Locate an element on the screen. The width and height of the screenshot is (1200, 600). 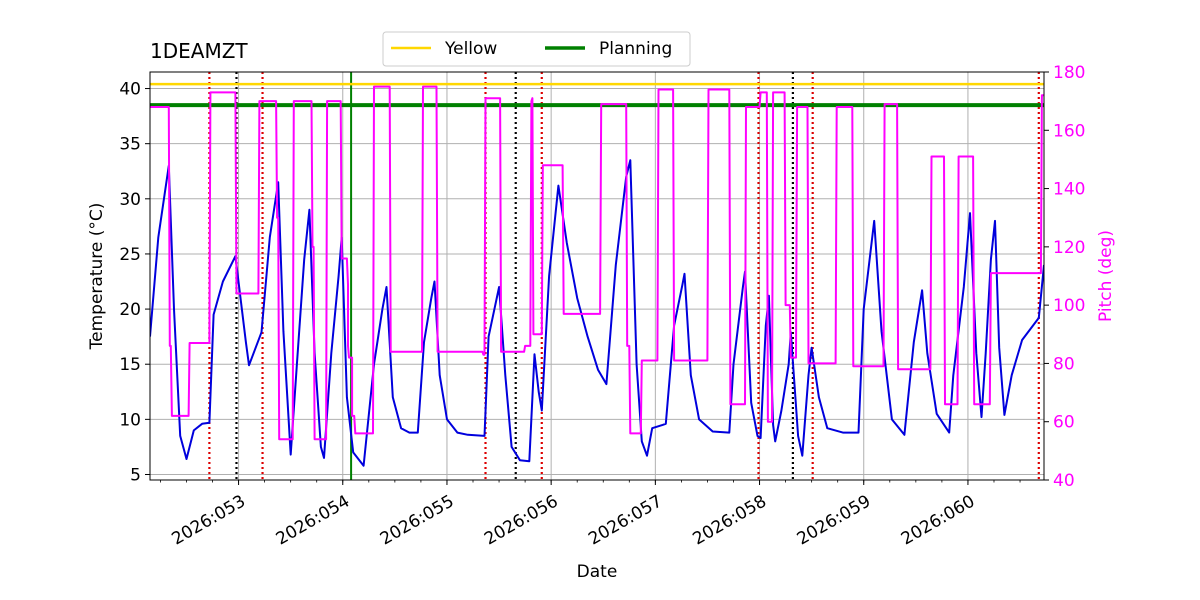
legend-box is located at coordinates (536, 49).